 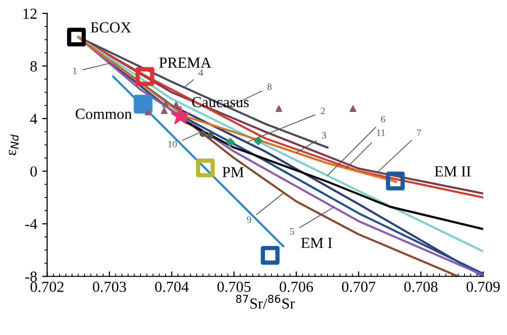 What do you see at coordinates (249, 219) in the screenshot?
I see `annotation: 9` at bounding box center [249, 219].